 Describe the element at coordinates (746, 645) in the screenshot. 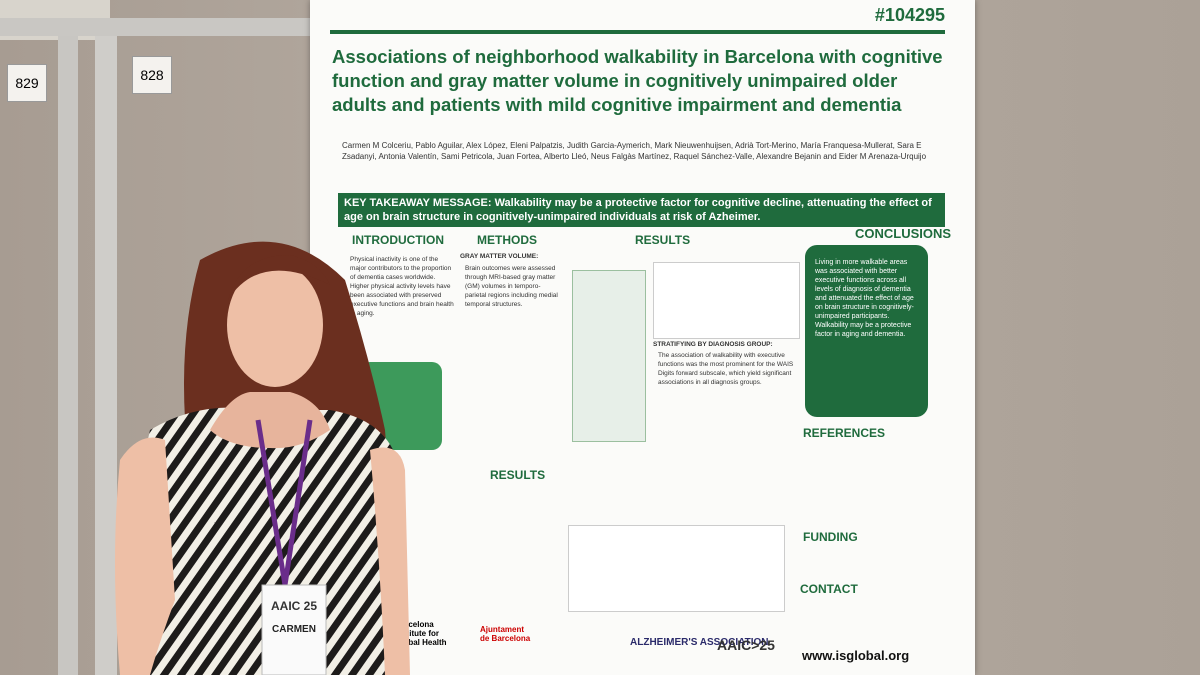

I see `logo: AAIC>25` at that location.